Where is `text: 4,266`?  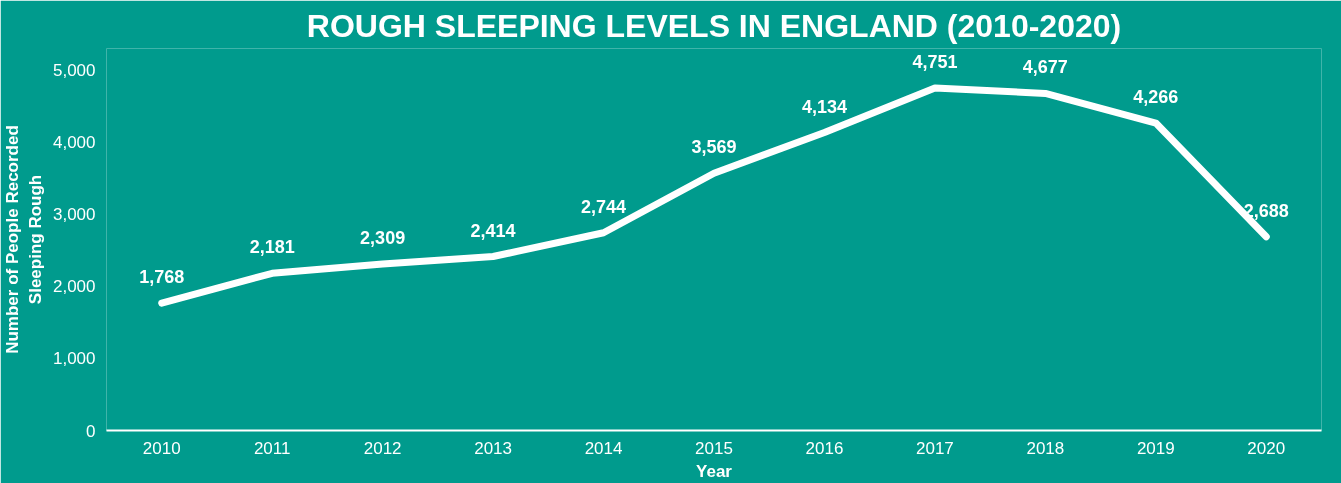 text: 4,266 is located at coordinates (1156, 97).